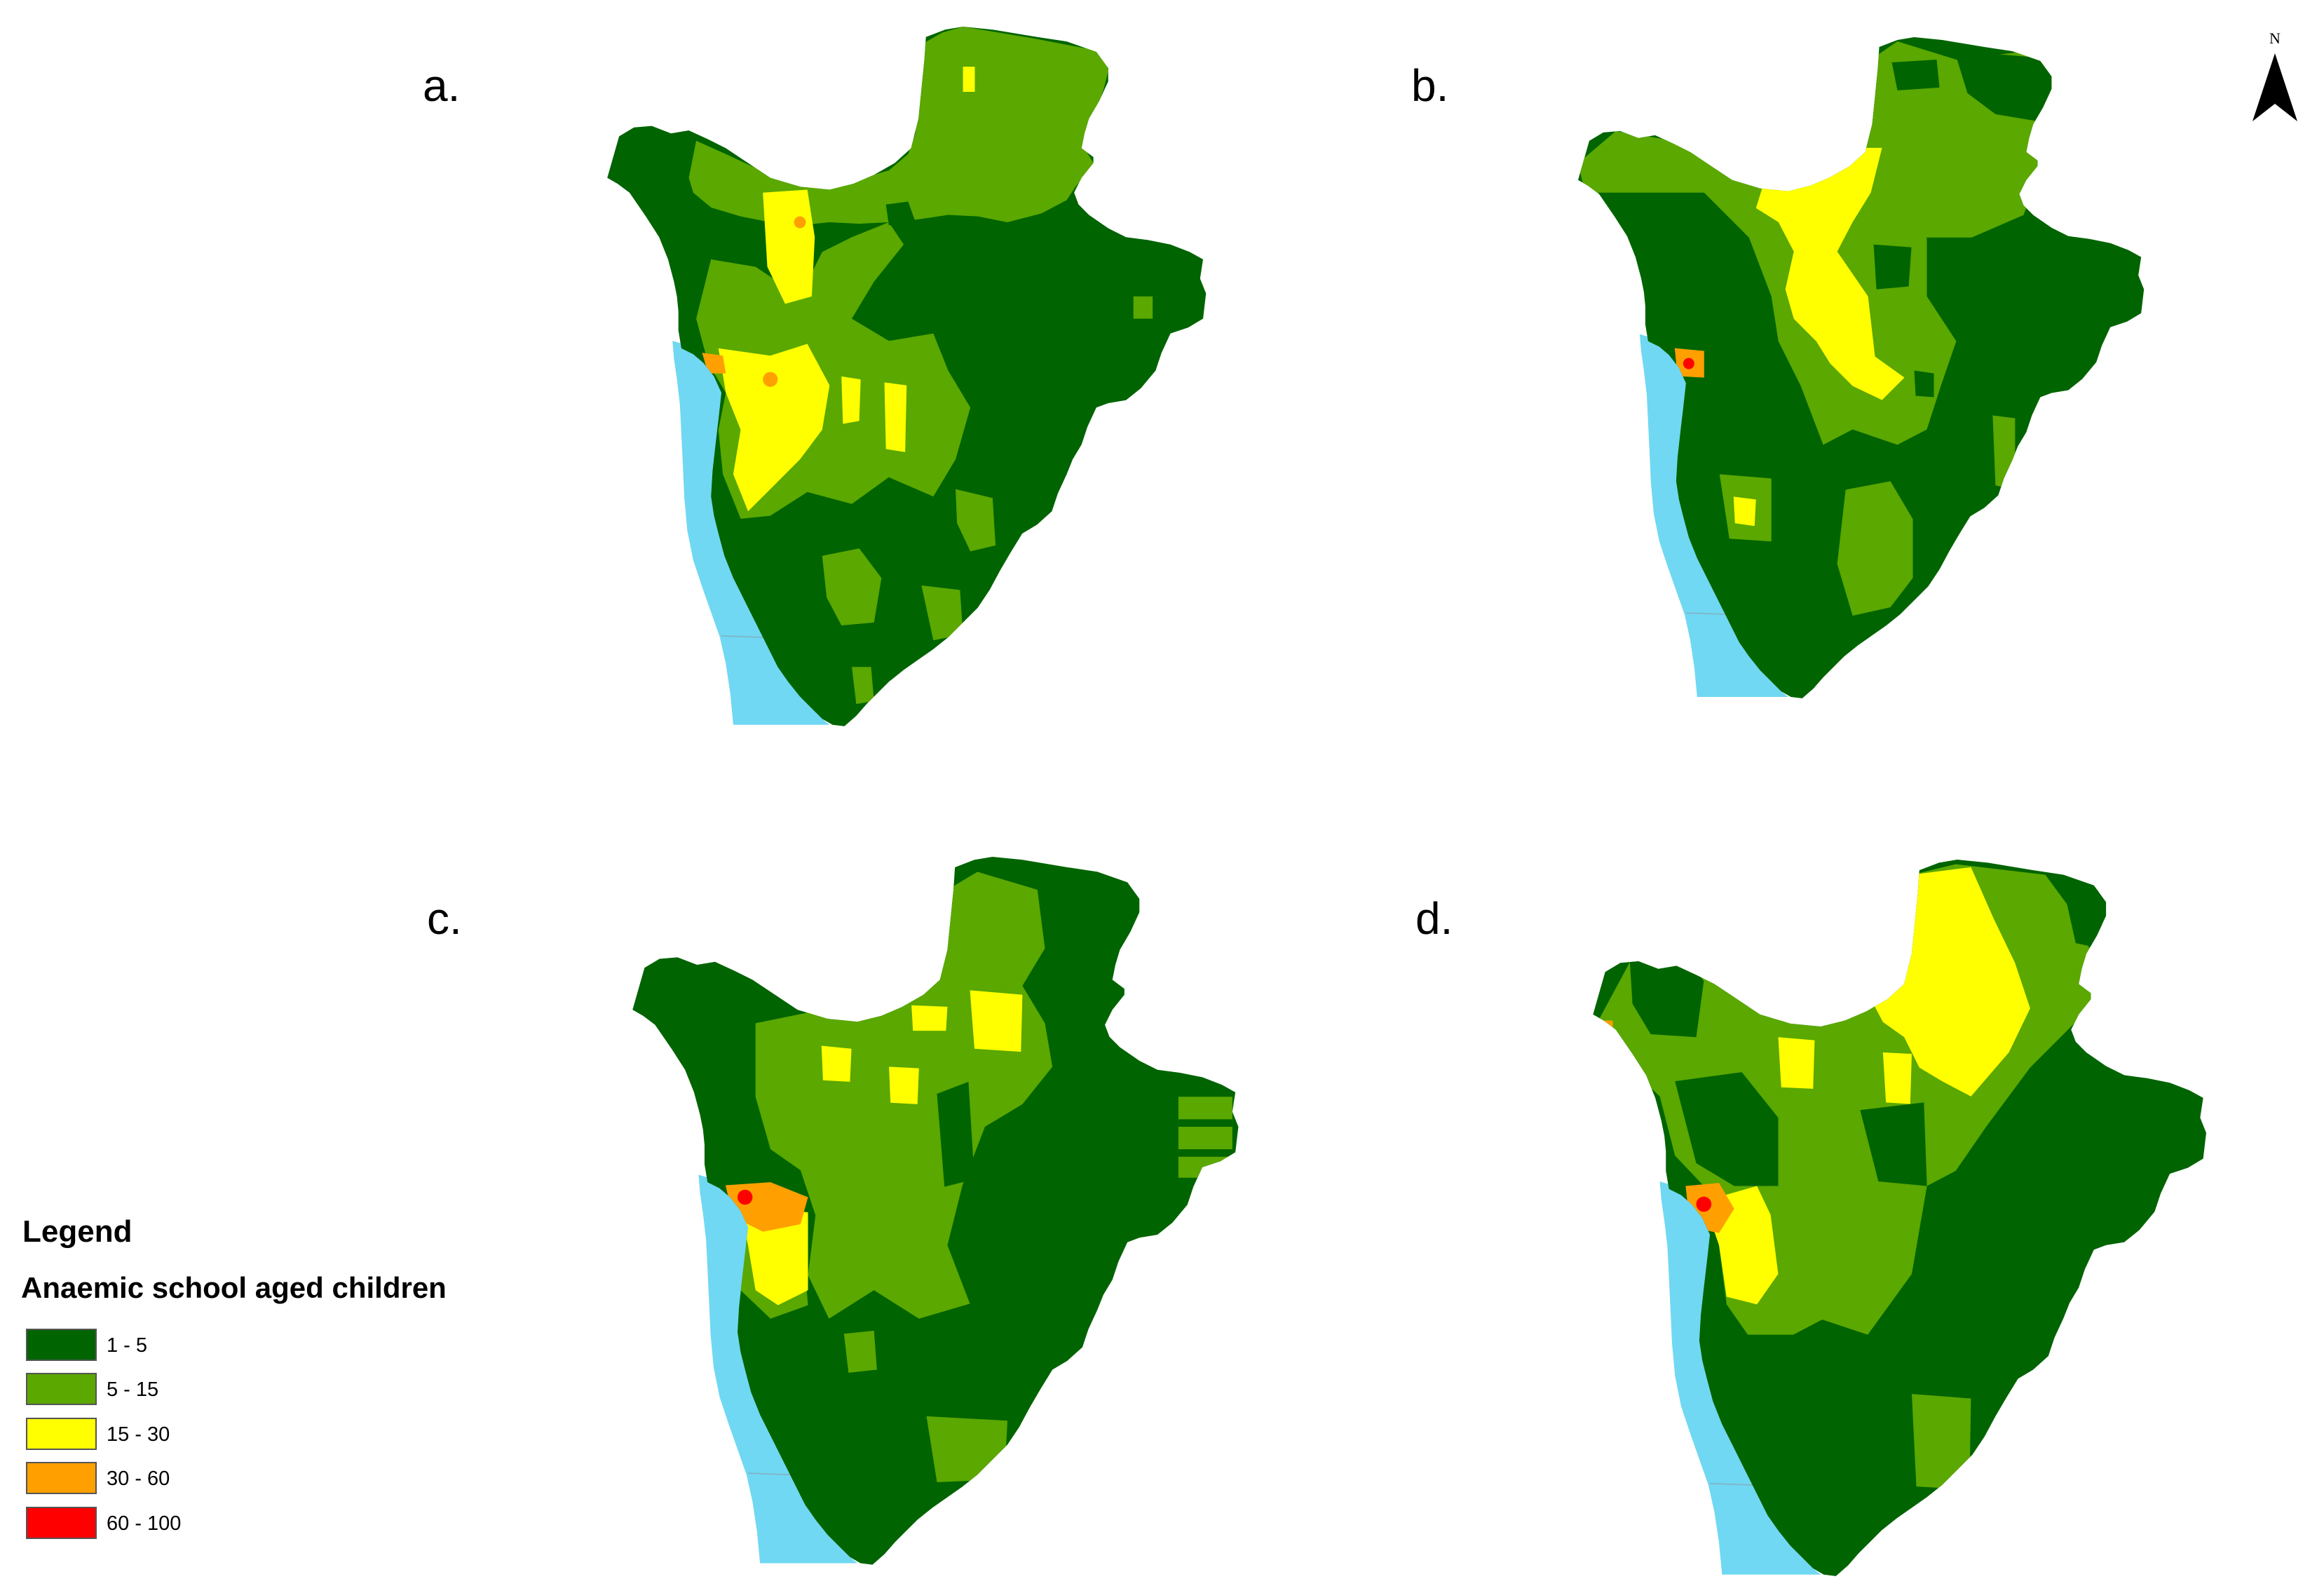  Describe the element at coordinates (98, 1478) in the screenshot. I see `legend-item: 30 - 60` at that location.